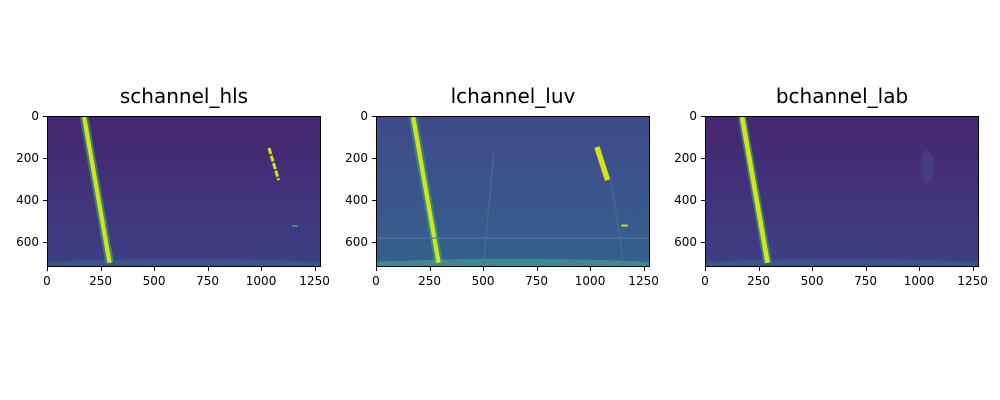  I want to click on panel-title: bchannel_lab, so click(842, 96).